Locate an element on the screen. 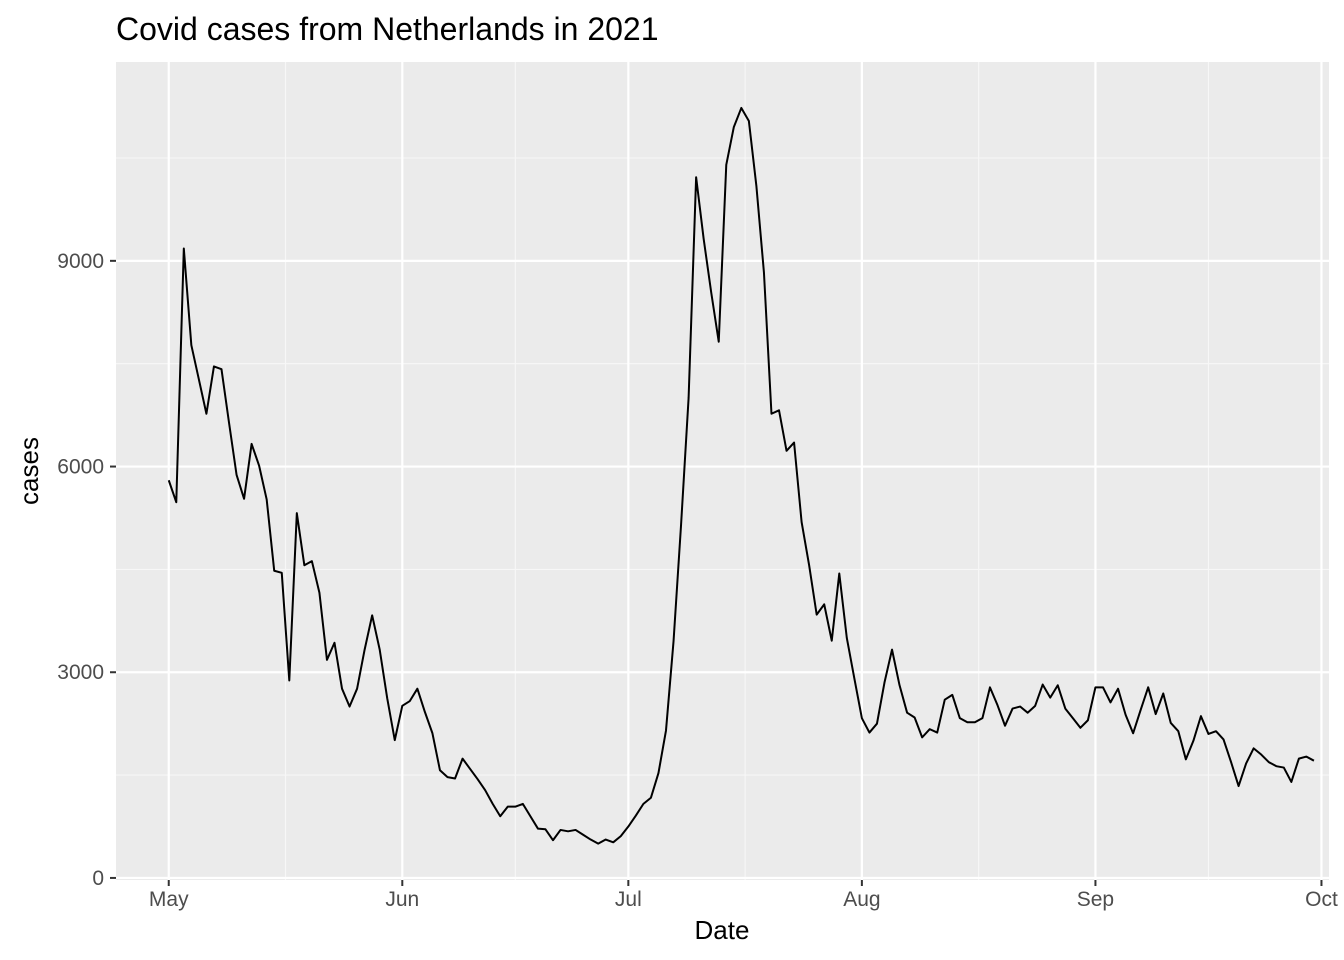 This screenshot has width=1344, height=960. y-tick-label: 3000 is located at coordinates (80, 672).